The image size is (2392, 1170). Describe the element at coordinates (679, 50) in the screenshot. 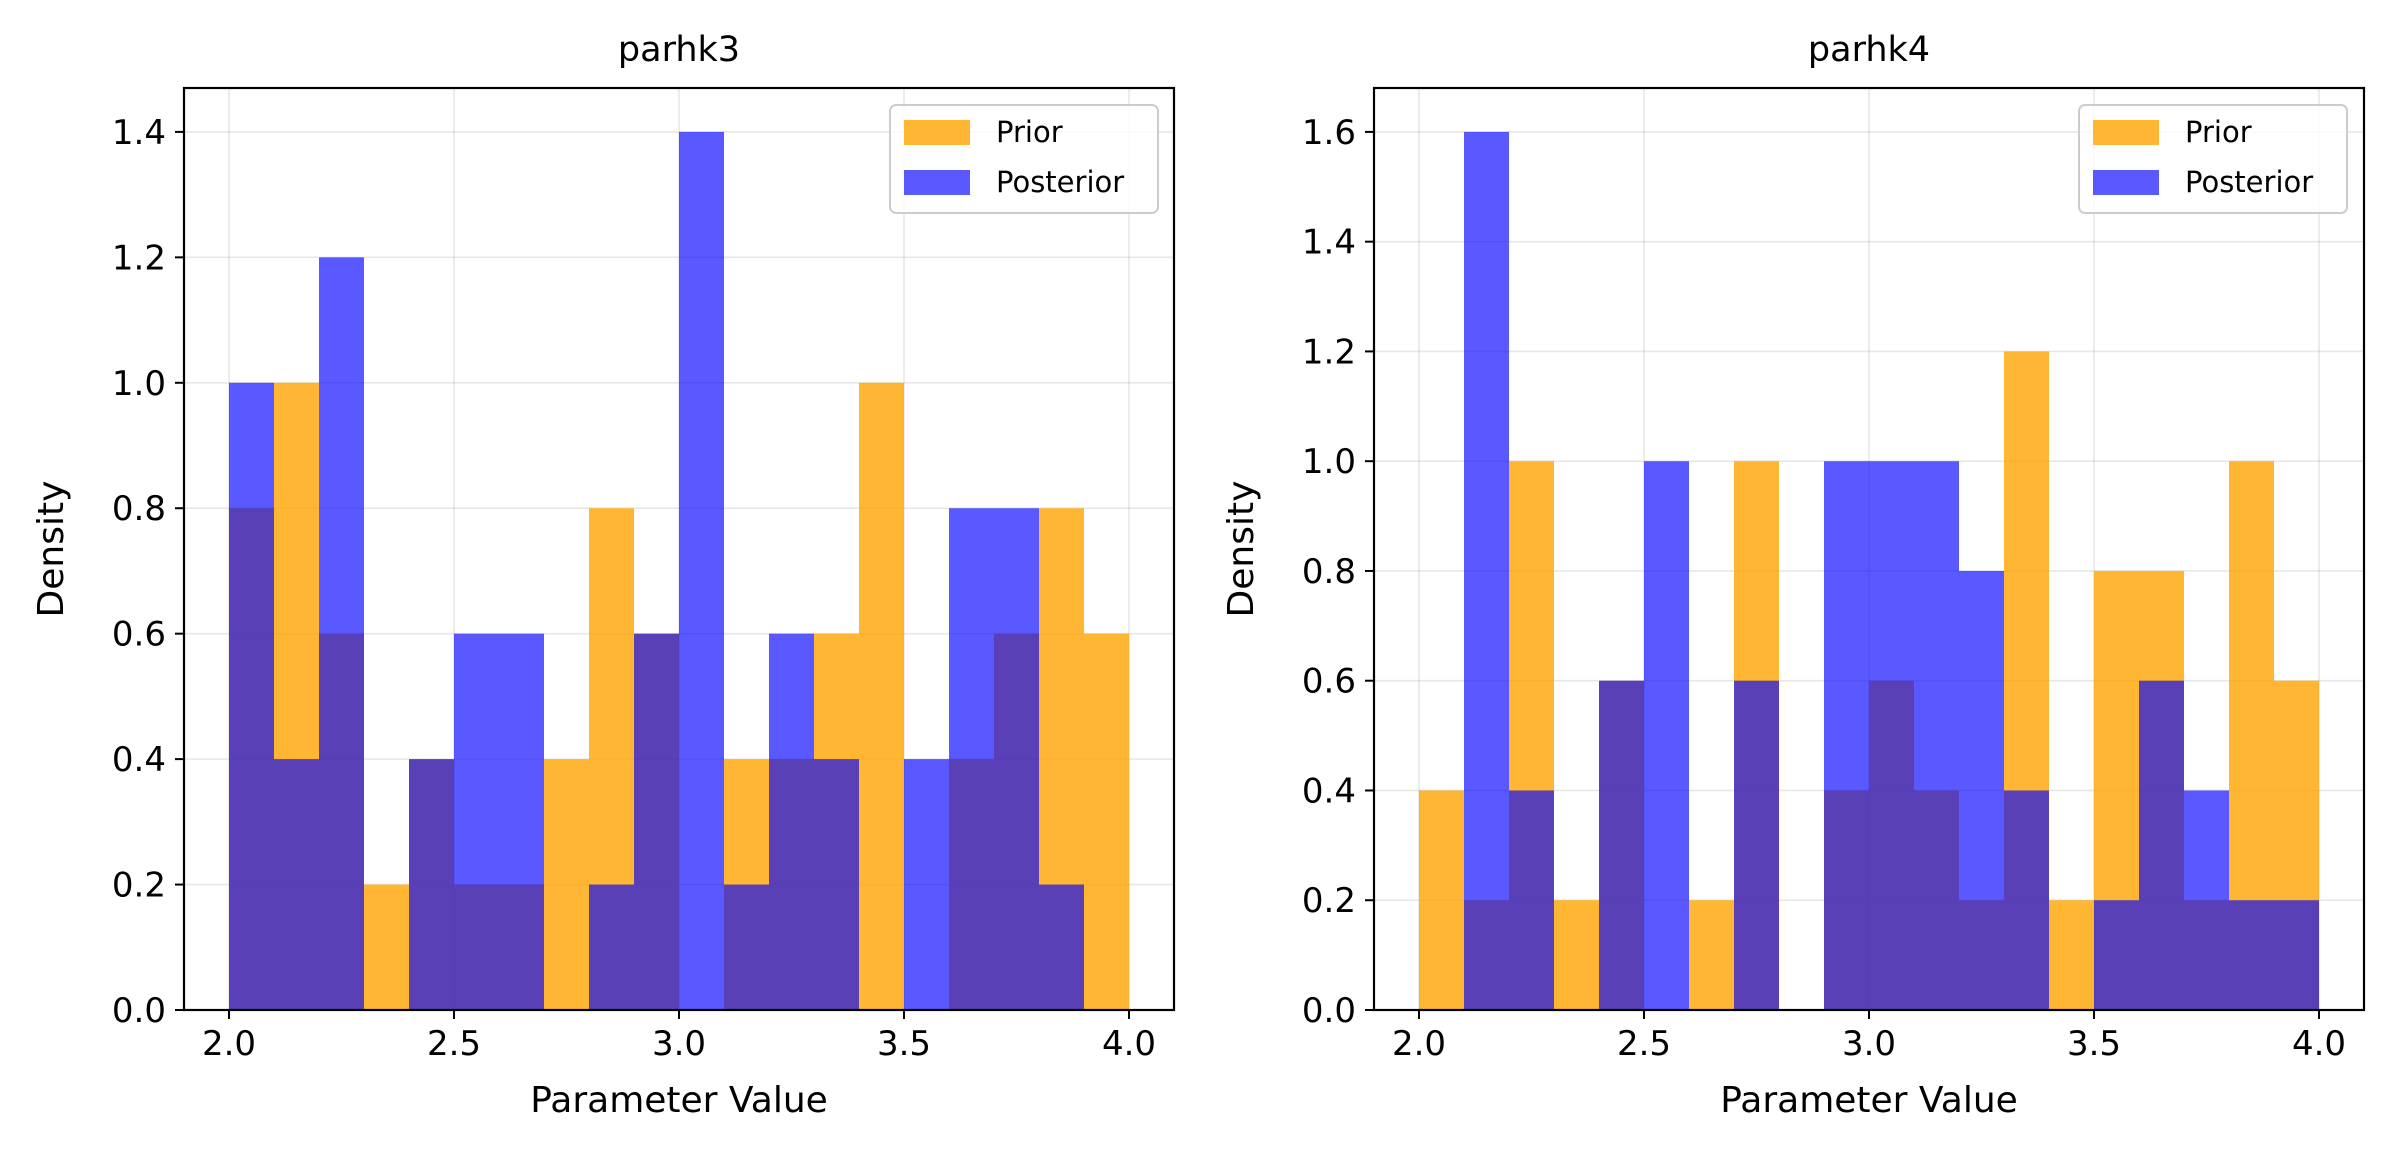

I see `chart-title: parhk3` at that location.